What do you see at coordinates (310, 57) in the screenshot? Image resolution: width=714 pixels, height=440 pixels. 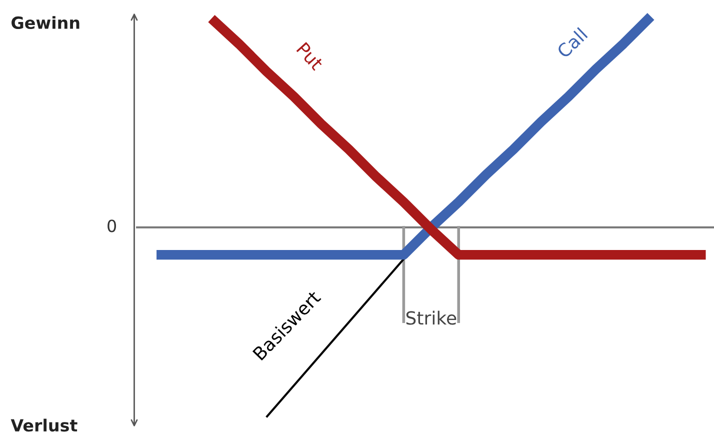 I see `text: Put` at bounding box center [310, 57].